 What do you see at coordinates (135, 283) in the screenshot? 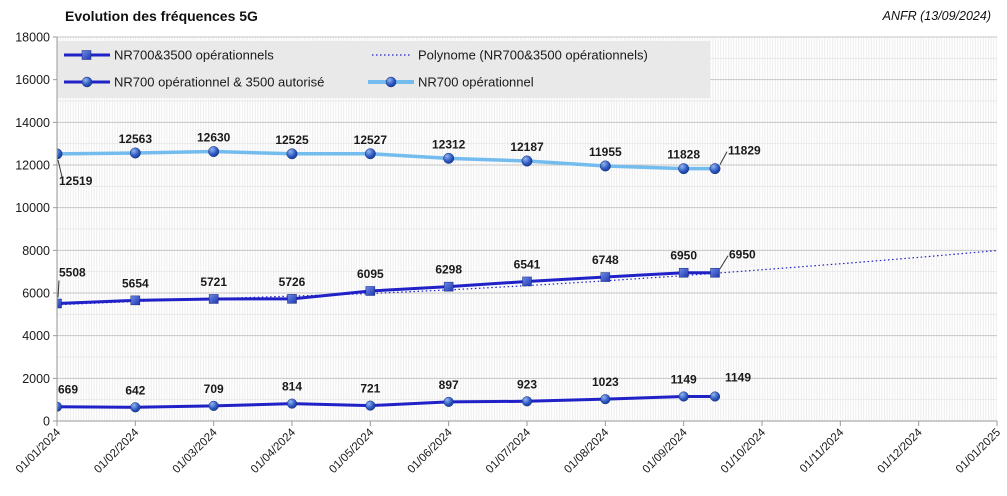
I see `data-label: 5654` at bounding box center [135, 283].